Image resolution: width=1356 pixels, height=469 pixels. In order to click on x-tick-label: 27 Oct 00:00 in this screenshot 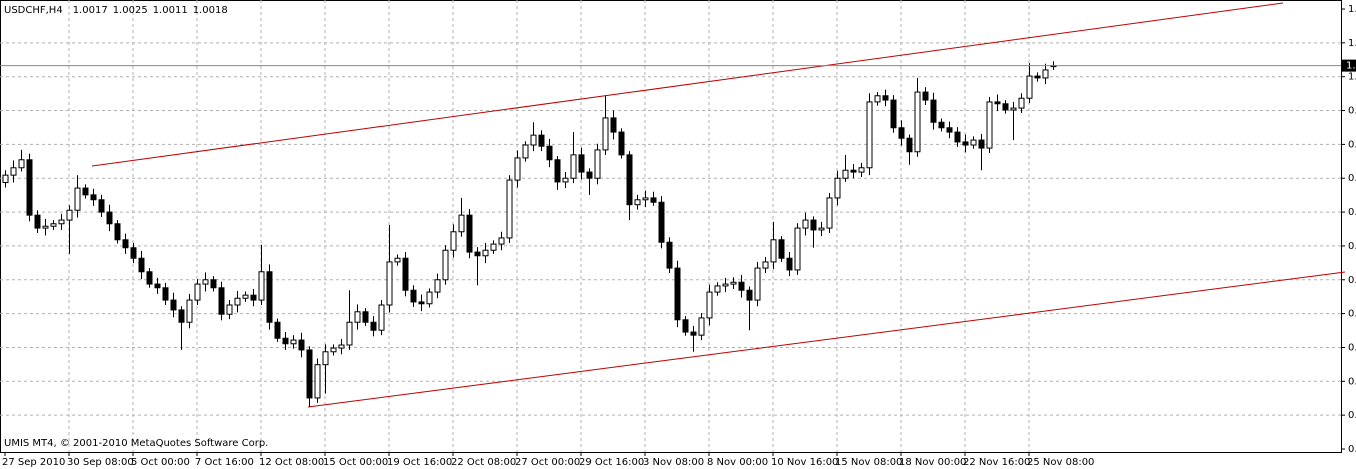, I will do `click(547, 462)`.